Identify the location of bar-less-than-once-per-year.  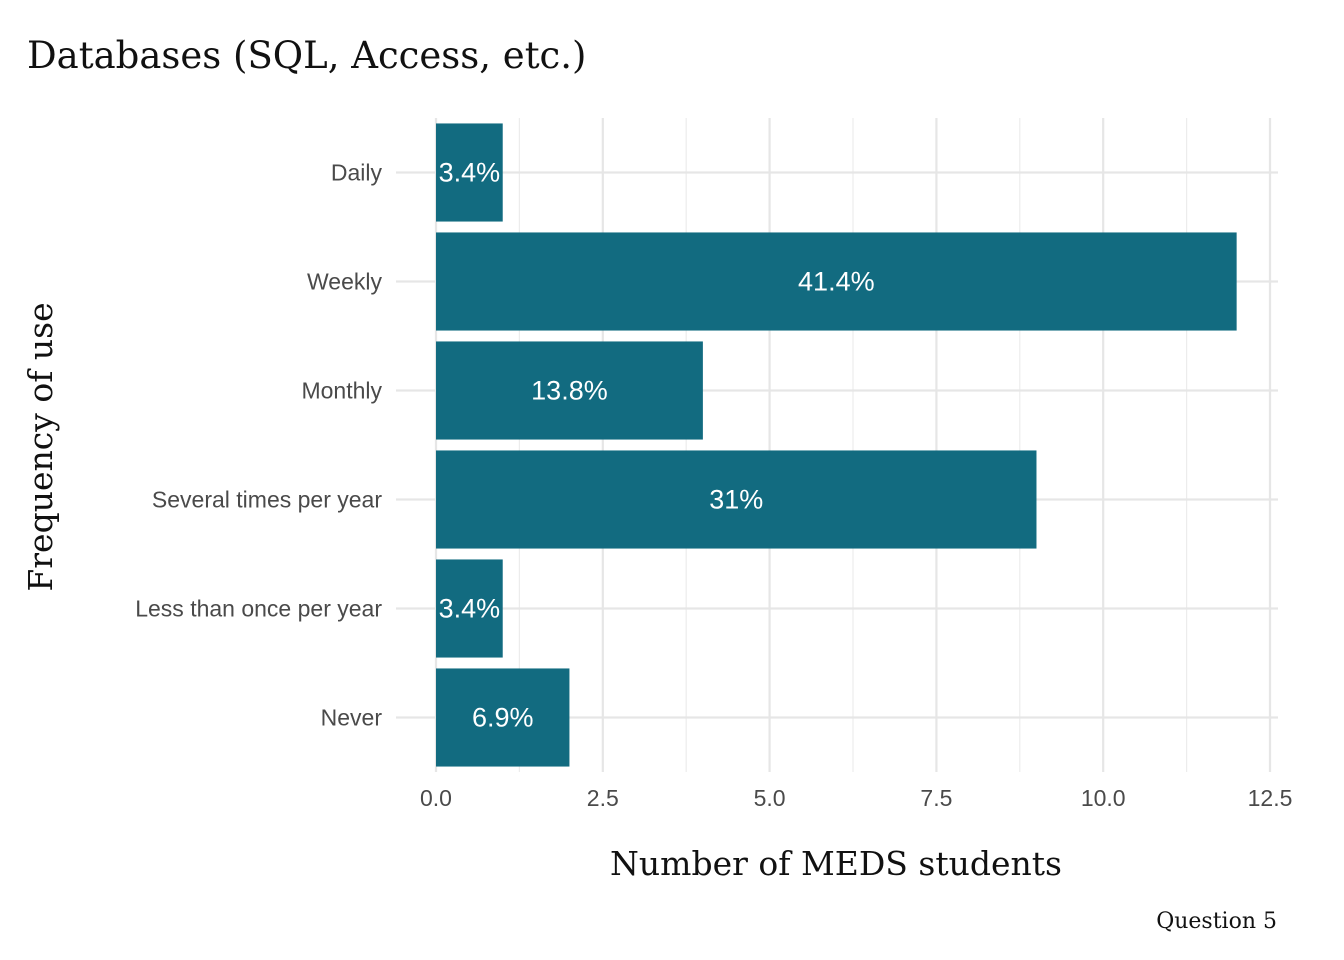
(469, 608).